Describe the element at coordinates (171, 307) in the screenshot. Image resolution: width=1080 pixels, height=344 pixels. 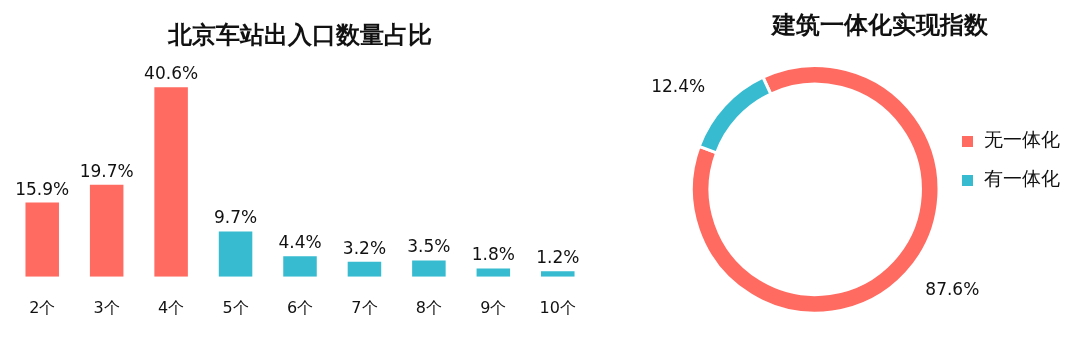
I see `x-tick-label: 4个` at that location.